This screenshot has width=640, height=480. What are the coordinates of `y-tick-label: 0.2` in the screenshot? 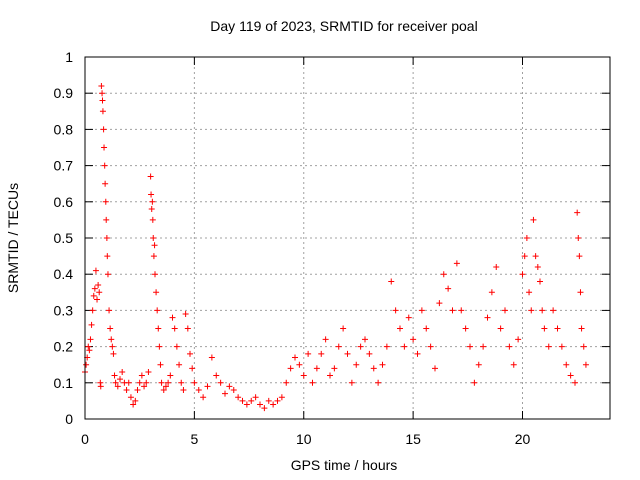 It's located at (64, 347).